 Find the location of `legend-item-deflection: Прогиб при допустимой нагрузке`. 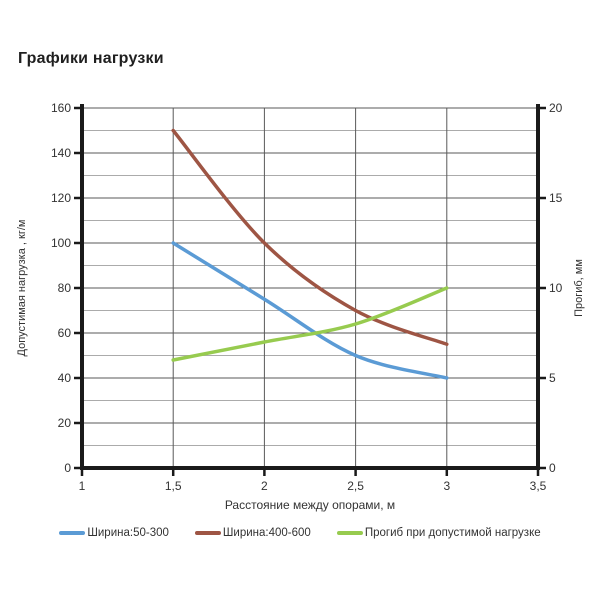

legend-item-deflection: Прогиб при допустимой нагрузке is located at coordinates (438, 533).